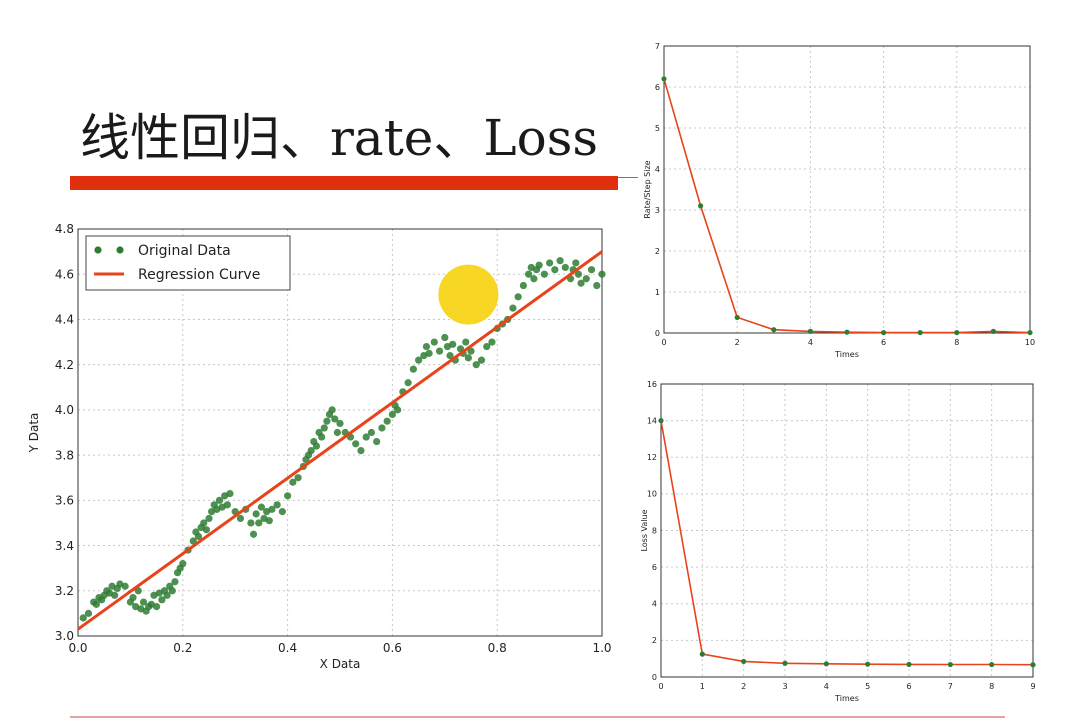  What do you see at coordinates (77, 648) in the screenshot?
I see `x-tick-label: 0.0` at bounding box center [77, 648].